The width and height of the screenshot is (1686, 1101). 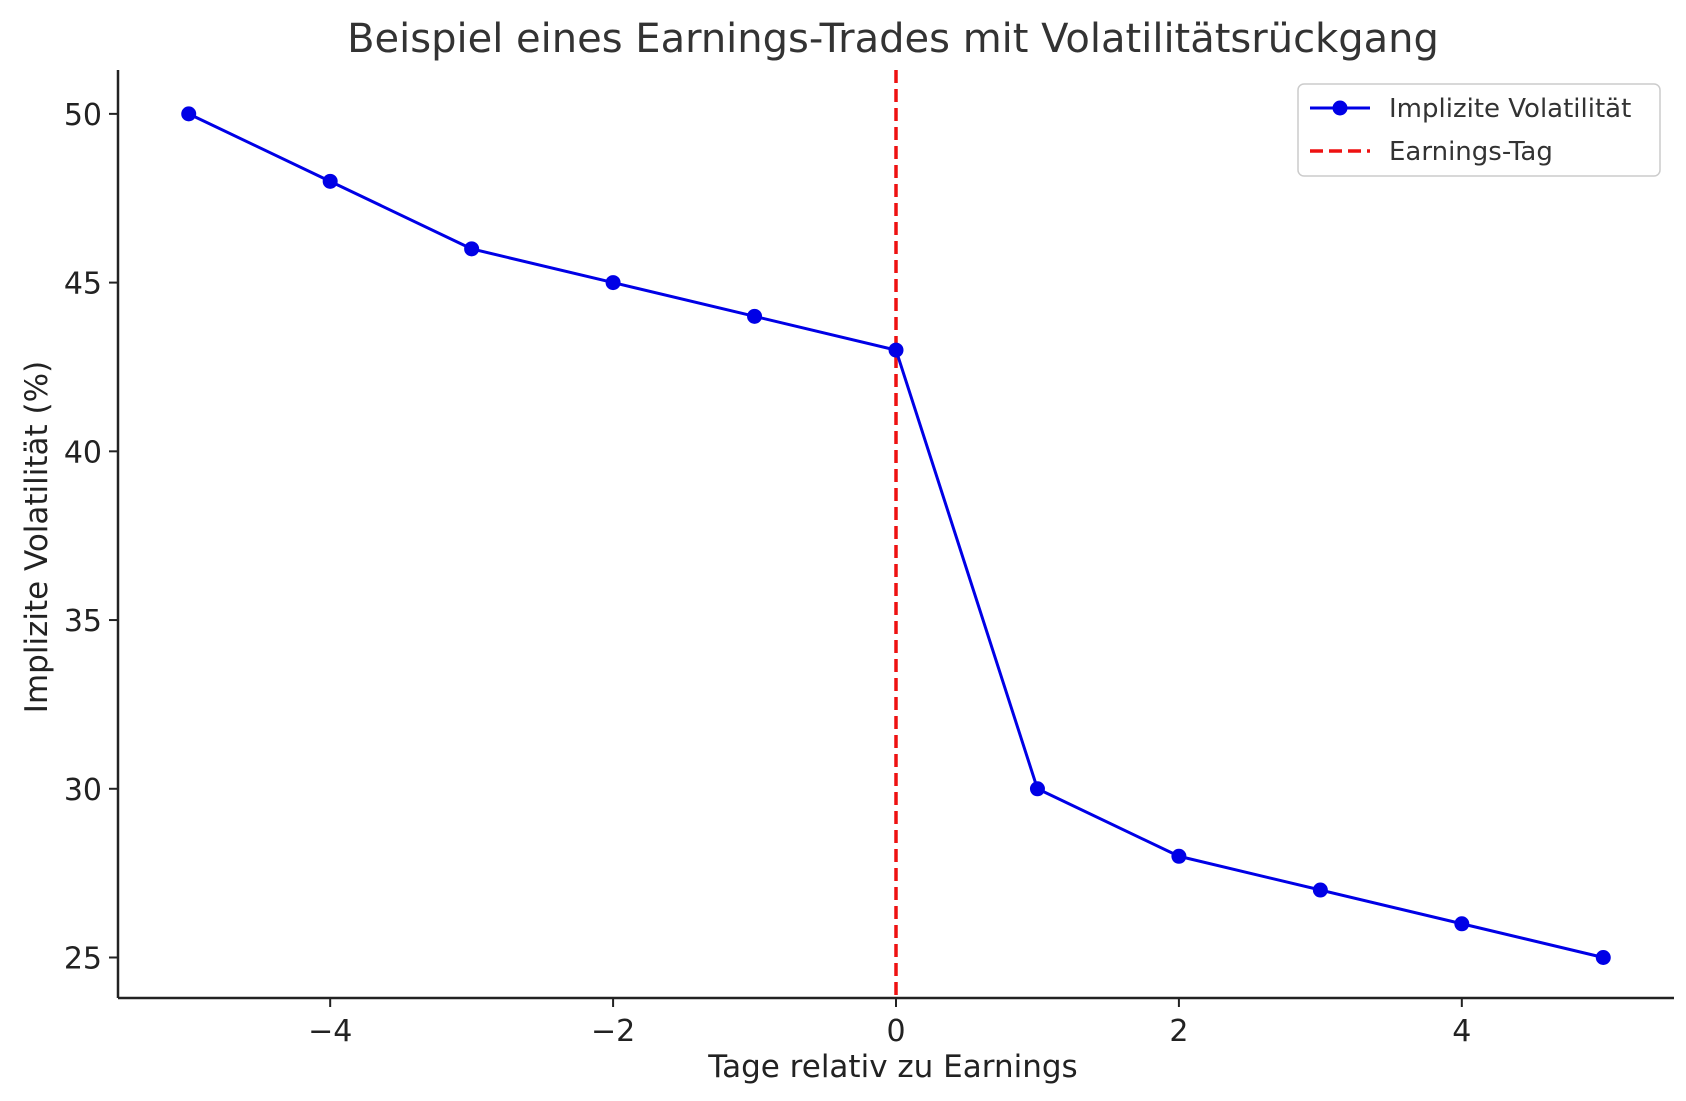 What do you see at coordinates (892, 1067) in the screenshot?
I see `x-axis-label: Tage relativ zu Earnings` at bounding box center [892, 1067].